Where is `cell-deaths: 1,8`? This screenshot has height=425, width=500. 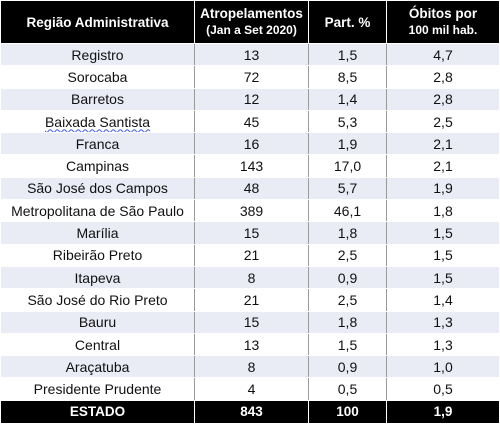
cell-deaths: 1,8 is located at coordinates (443, 211).